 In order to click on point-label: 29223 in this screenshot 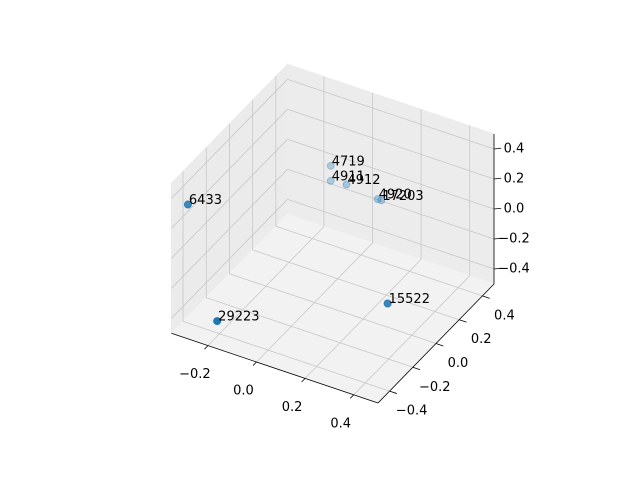, I will do `click(238, 317)`.